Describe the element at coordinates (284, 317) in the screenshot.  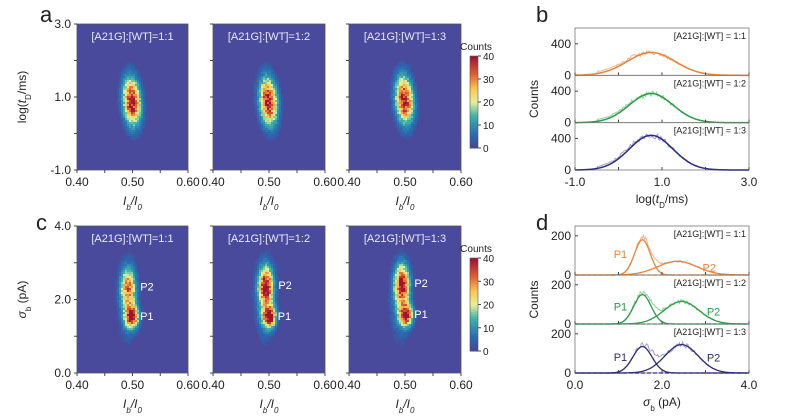
I see `peak-label-p1: P1` at that location.